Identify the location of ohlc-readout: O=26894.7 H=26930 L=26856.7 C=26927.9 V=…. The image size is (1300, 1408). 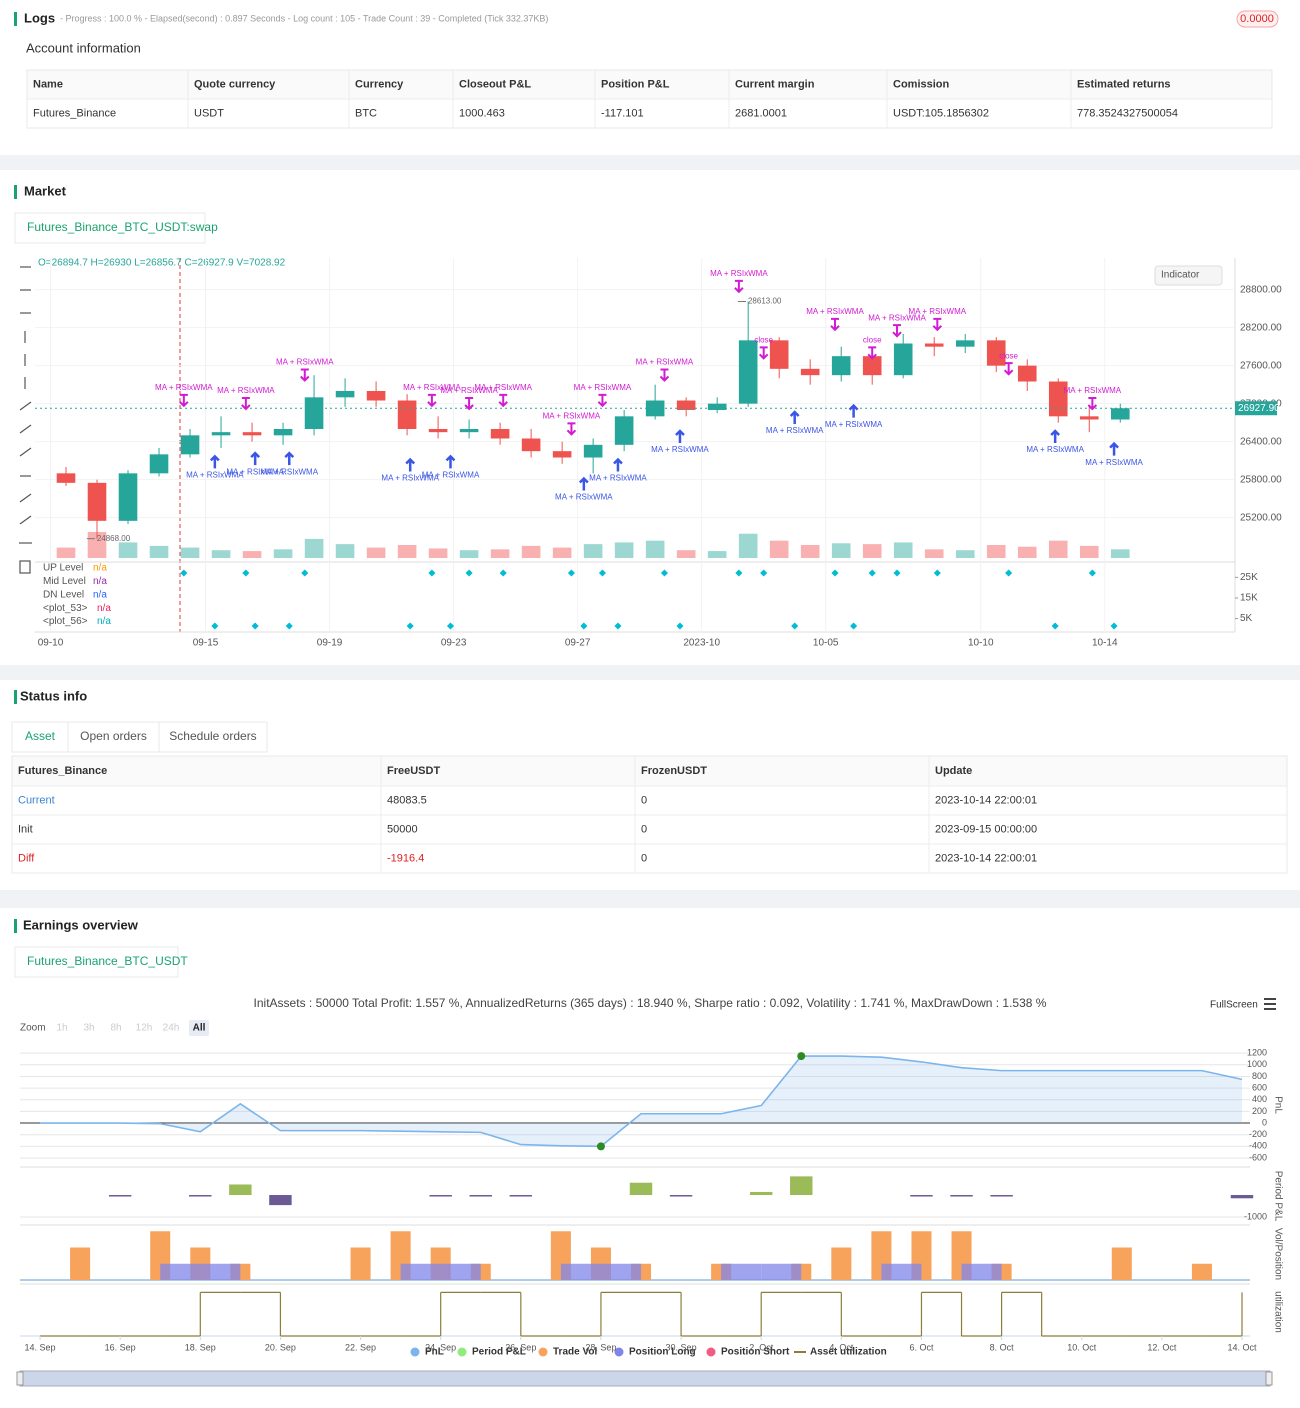
(162, 263).